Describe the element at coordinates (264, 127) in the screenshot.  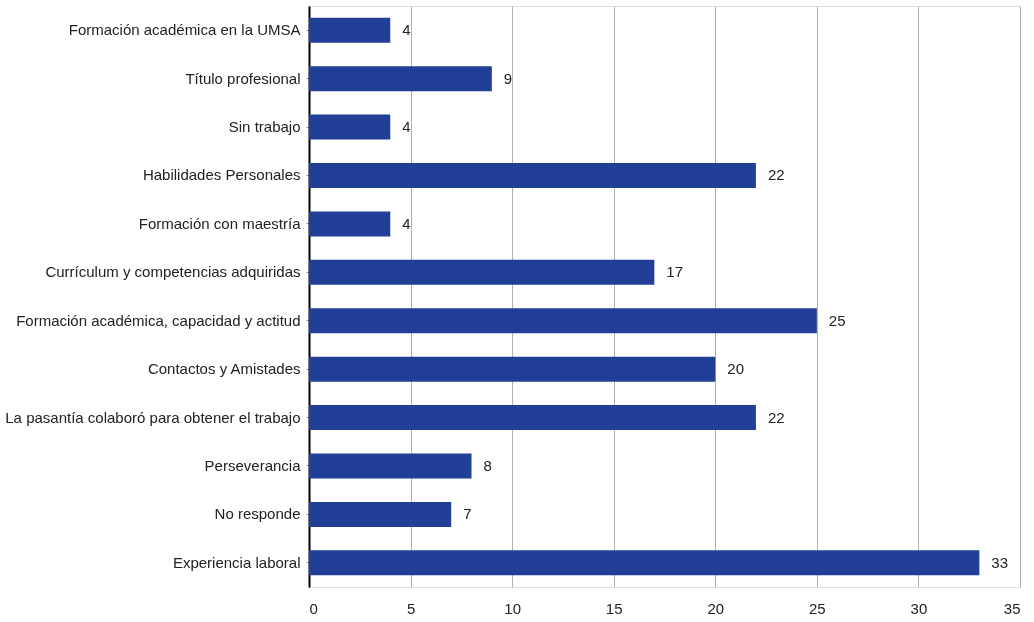
I see `y-tick-label: Sin trabajo` at that location.